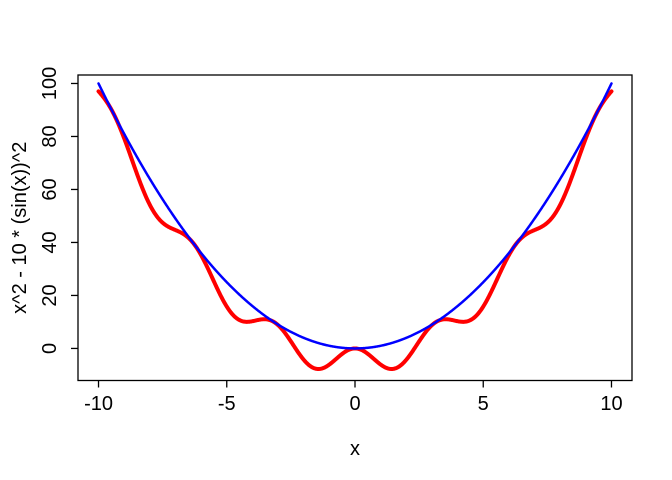 This screenshot has width=672, height=480. Describe the element at coordinates (20, 228) in the screenshot. I see `y-axis-label: x^2 - 10 * (sin(x))^2` at that location.